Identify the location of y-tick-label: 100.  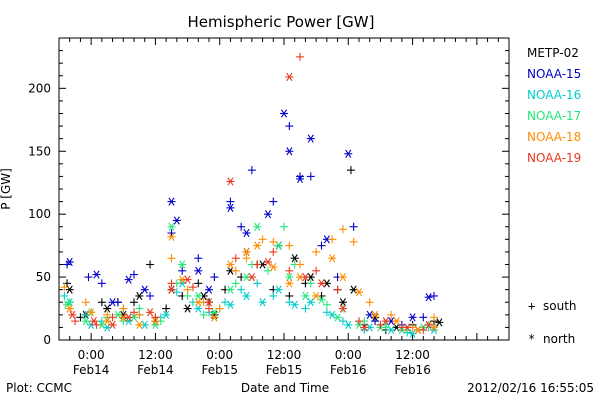
(39, 214).